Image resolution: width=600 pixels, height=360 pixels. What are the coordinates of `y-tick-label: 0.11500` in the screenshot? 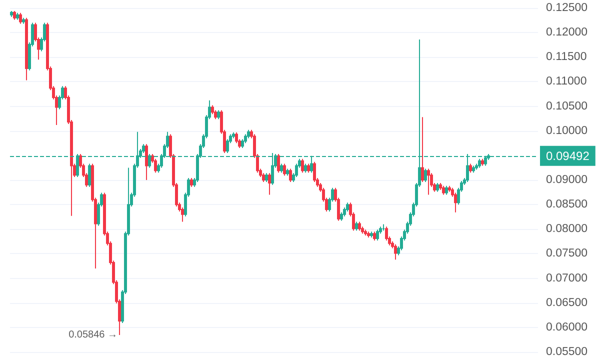 It's located at (566, 57).